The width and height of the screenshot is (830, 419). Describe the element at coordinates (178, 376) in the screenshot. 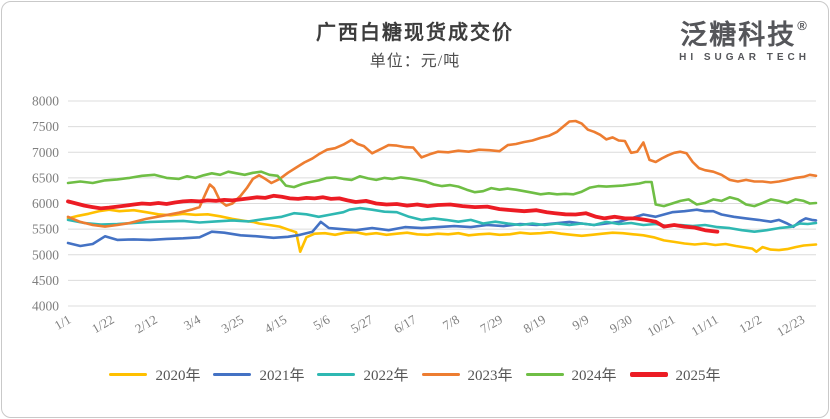

I see `legend-label-2020年: 2020年` at that location.